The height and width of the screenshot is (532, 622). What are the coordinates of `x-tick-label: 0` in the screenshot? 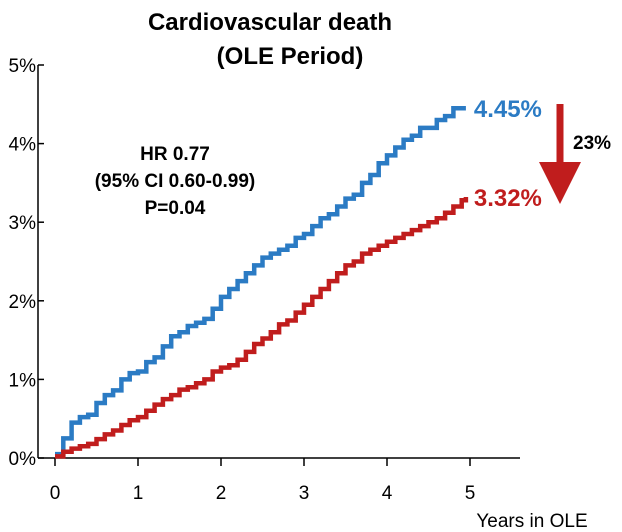 It's located at (55, 493).